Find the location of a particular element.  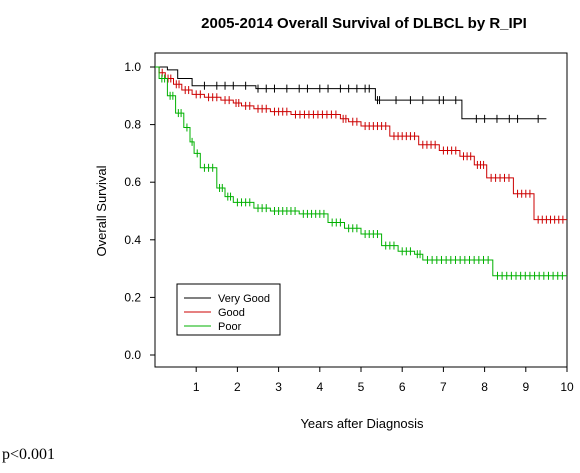

x-tick-label: 7 is located at coordinates (443, 387).